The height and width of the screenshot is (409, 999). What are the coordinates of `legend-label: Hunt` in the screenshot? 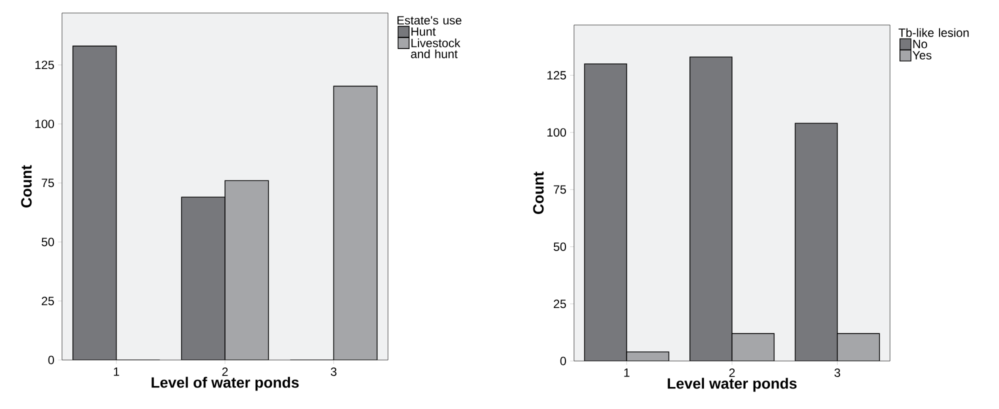 It's located at (424, 31).